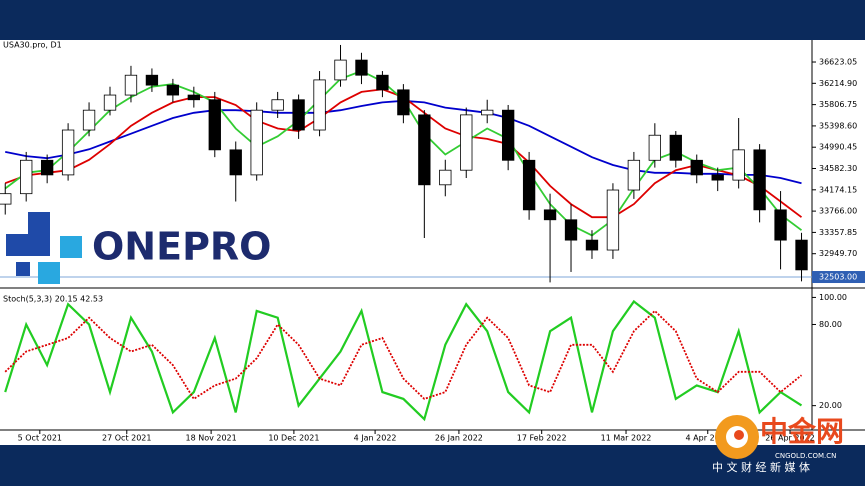 The image size is (865, 486). I want to click on chart-title: USA30.pro, D1, so click(32, 45).